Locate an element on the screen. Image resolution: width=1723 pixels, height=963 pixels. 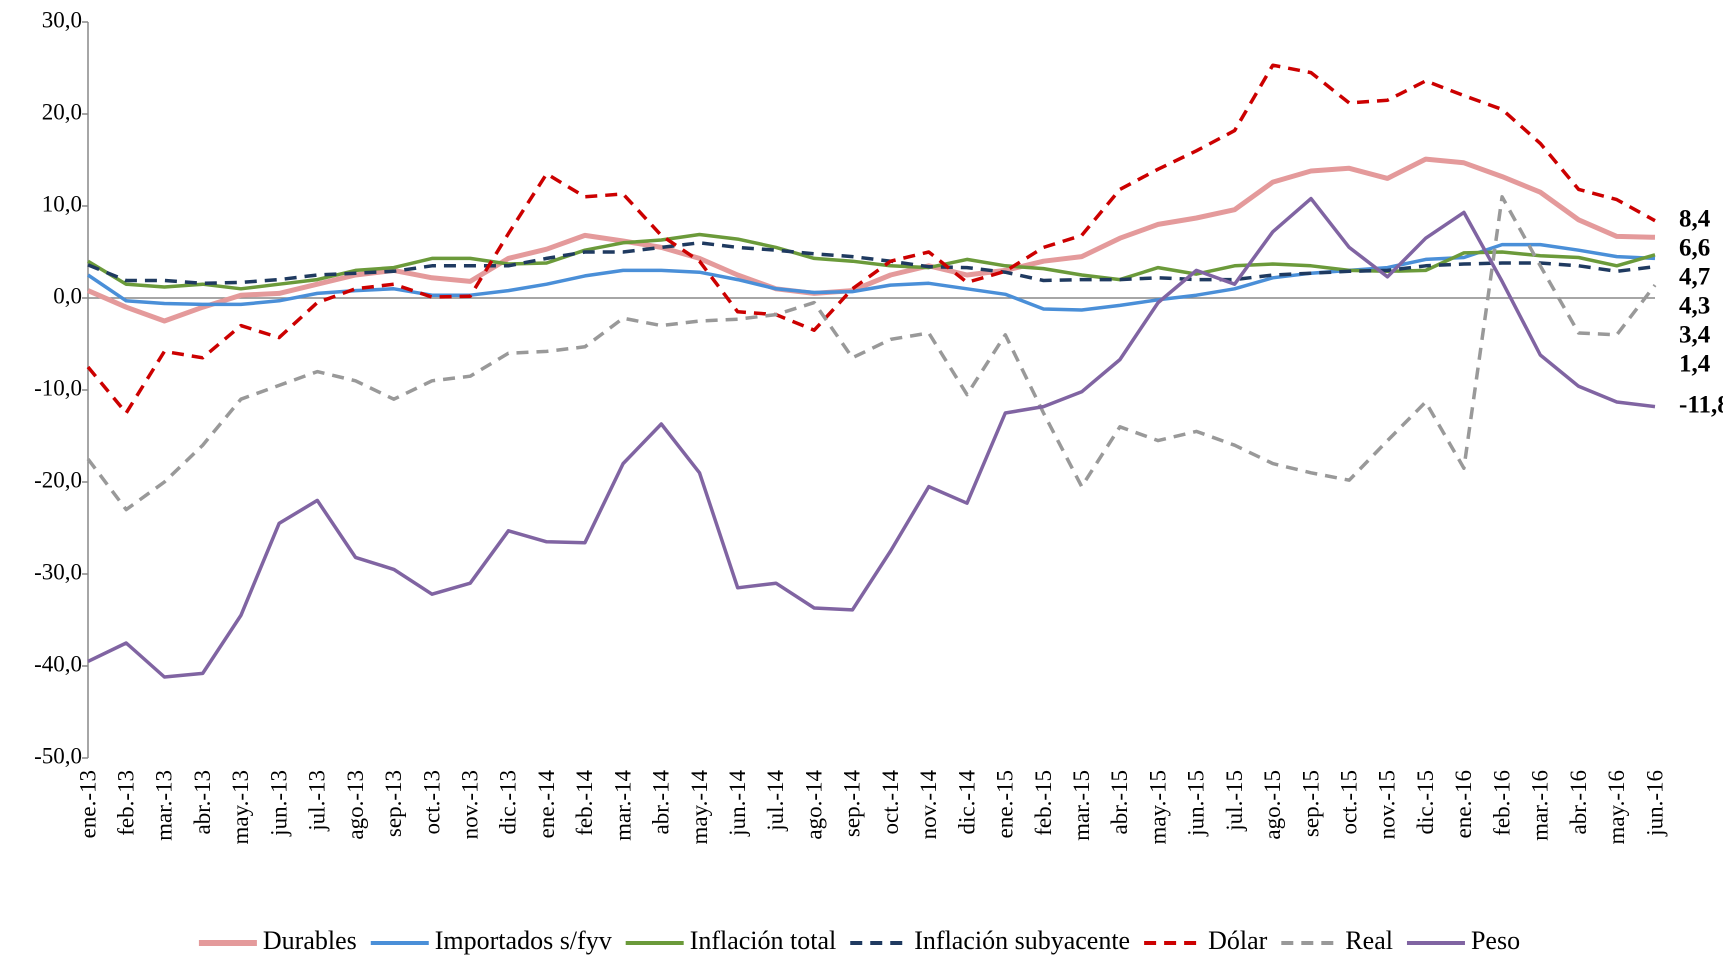
x-tick-label: sep.-15 is located at coordinates (1310, 803).